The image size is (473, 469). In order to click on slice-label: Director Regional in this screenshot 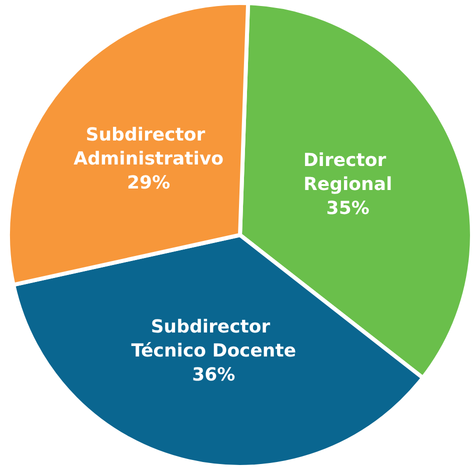, I will do `click(347, 173)`.